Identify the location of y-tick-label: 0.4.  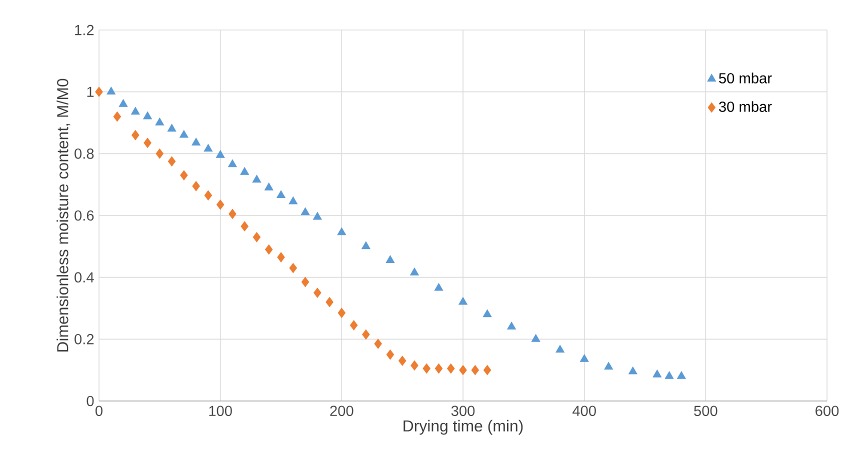
(84, 277).